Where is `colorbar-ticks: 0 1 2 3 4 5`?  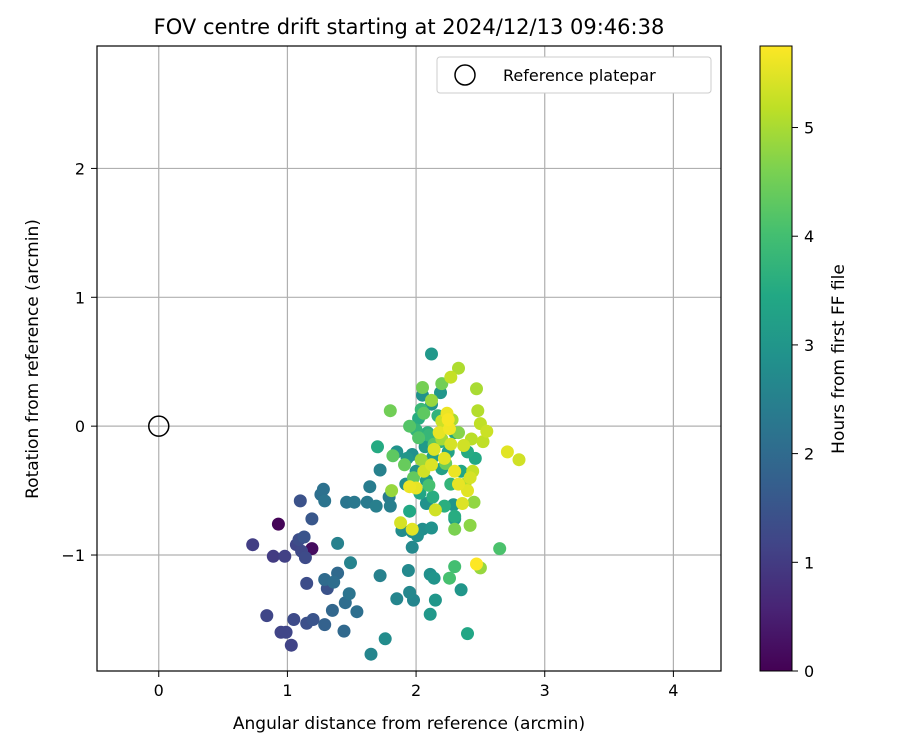
colorbar-ticks: 0 1 2 3 4 5 is located at coordinates (803, 400).